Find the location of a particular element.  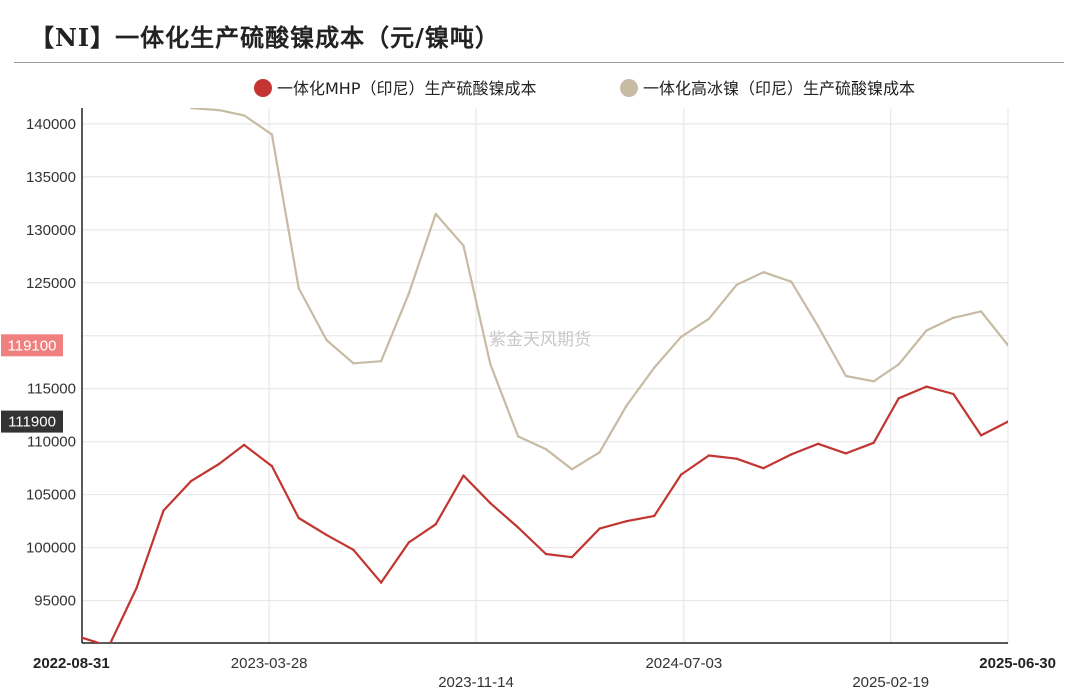

y-tick-label: 135000 is located at coordinates (51, 177).